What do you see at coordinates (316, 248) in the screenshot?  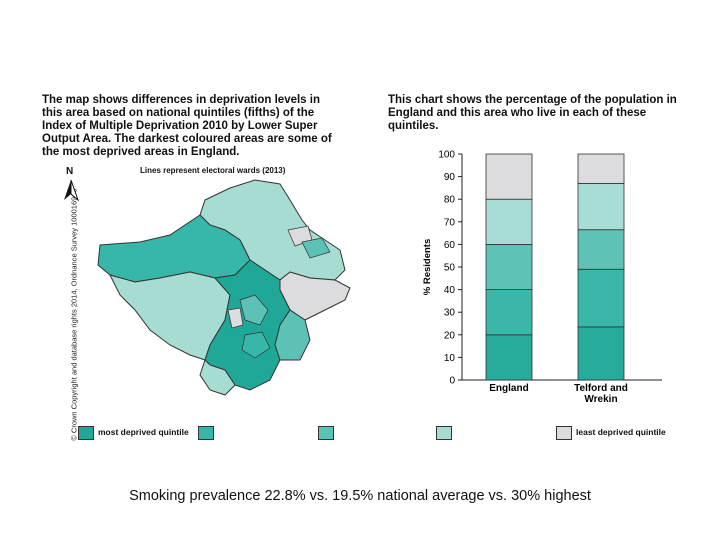 I see `map-region-inner-e` at bounding box center [316, 248].